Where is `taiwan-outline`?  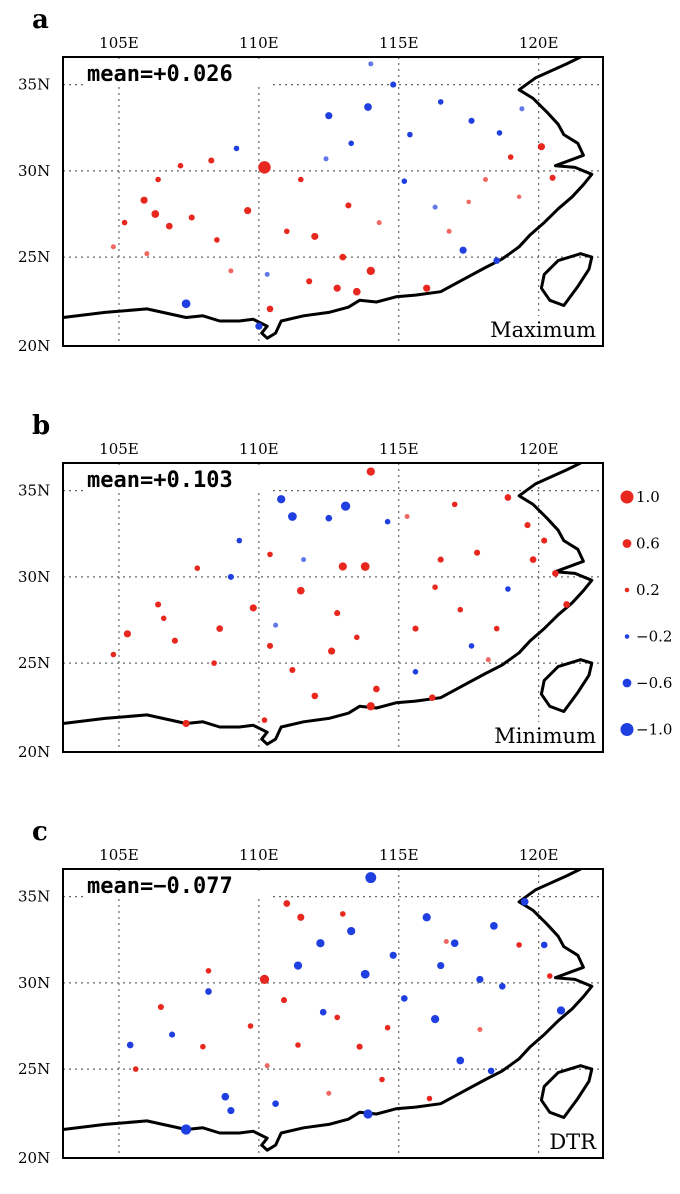
taiwan-outline is located at coordinates (566, 1091).